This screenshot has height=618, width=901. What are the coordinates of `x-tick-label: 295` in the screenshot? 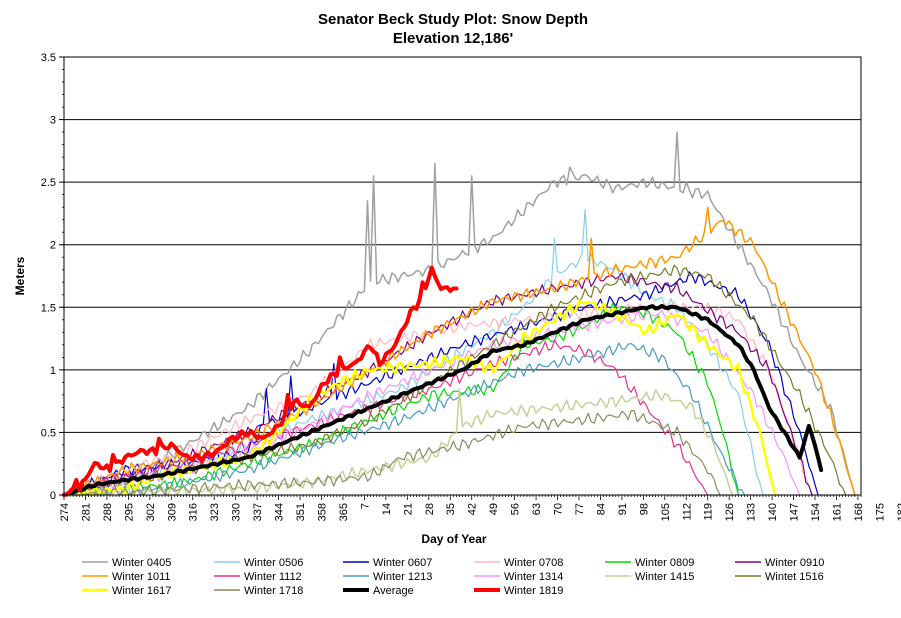 It's located at (129, 512).